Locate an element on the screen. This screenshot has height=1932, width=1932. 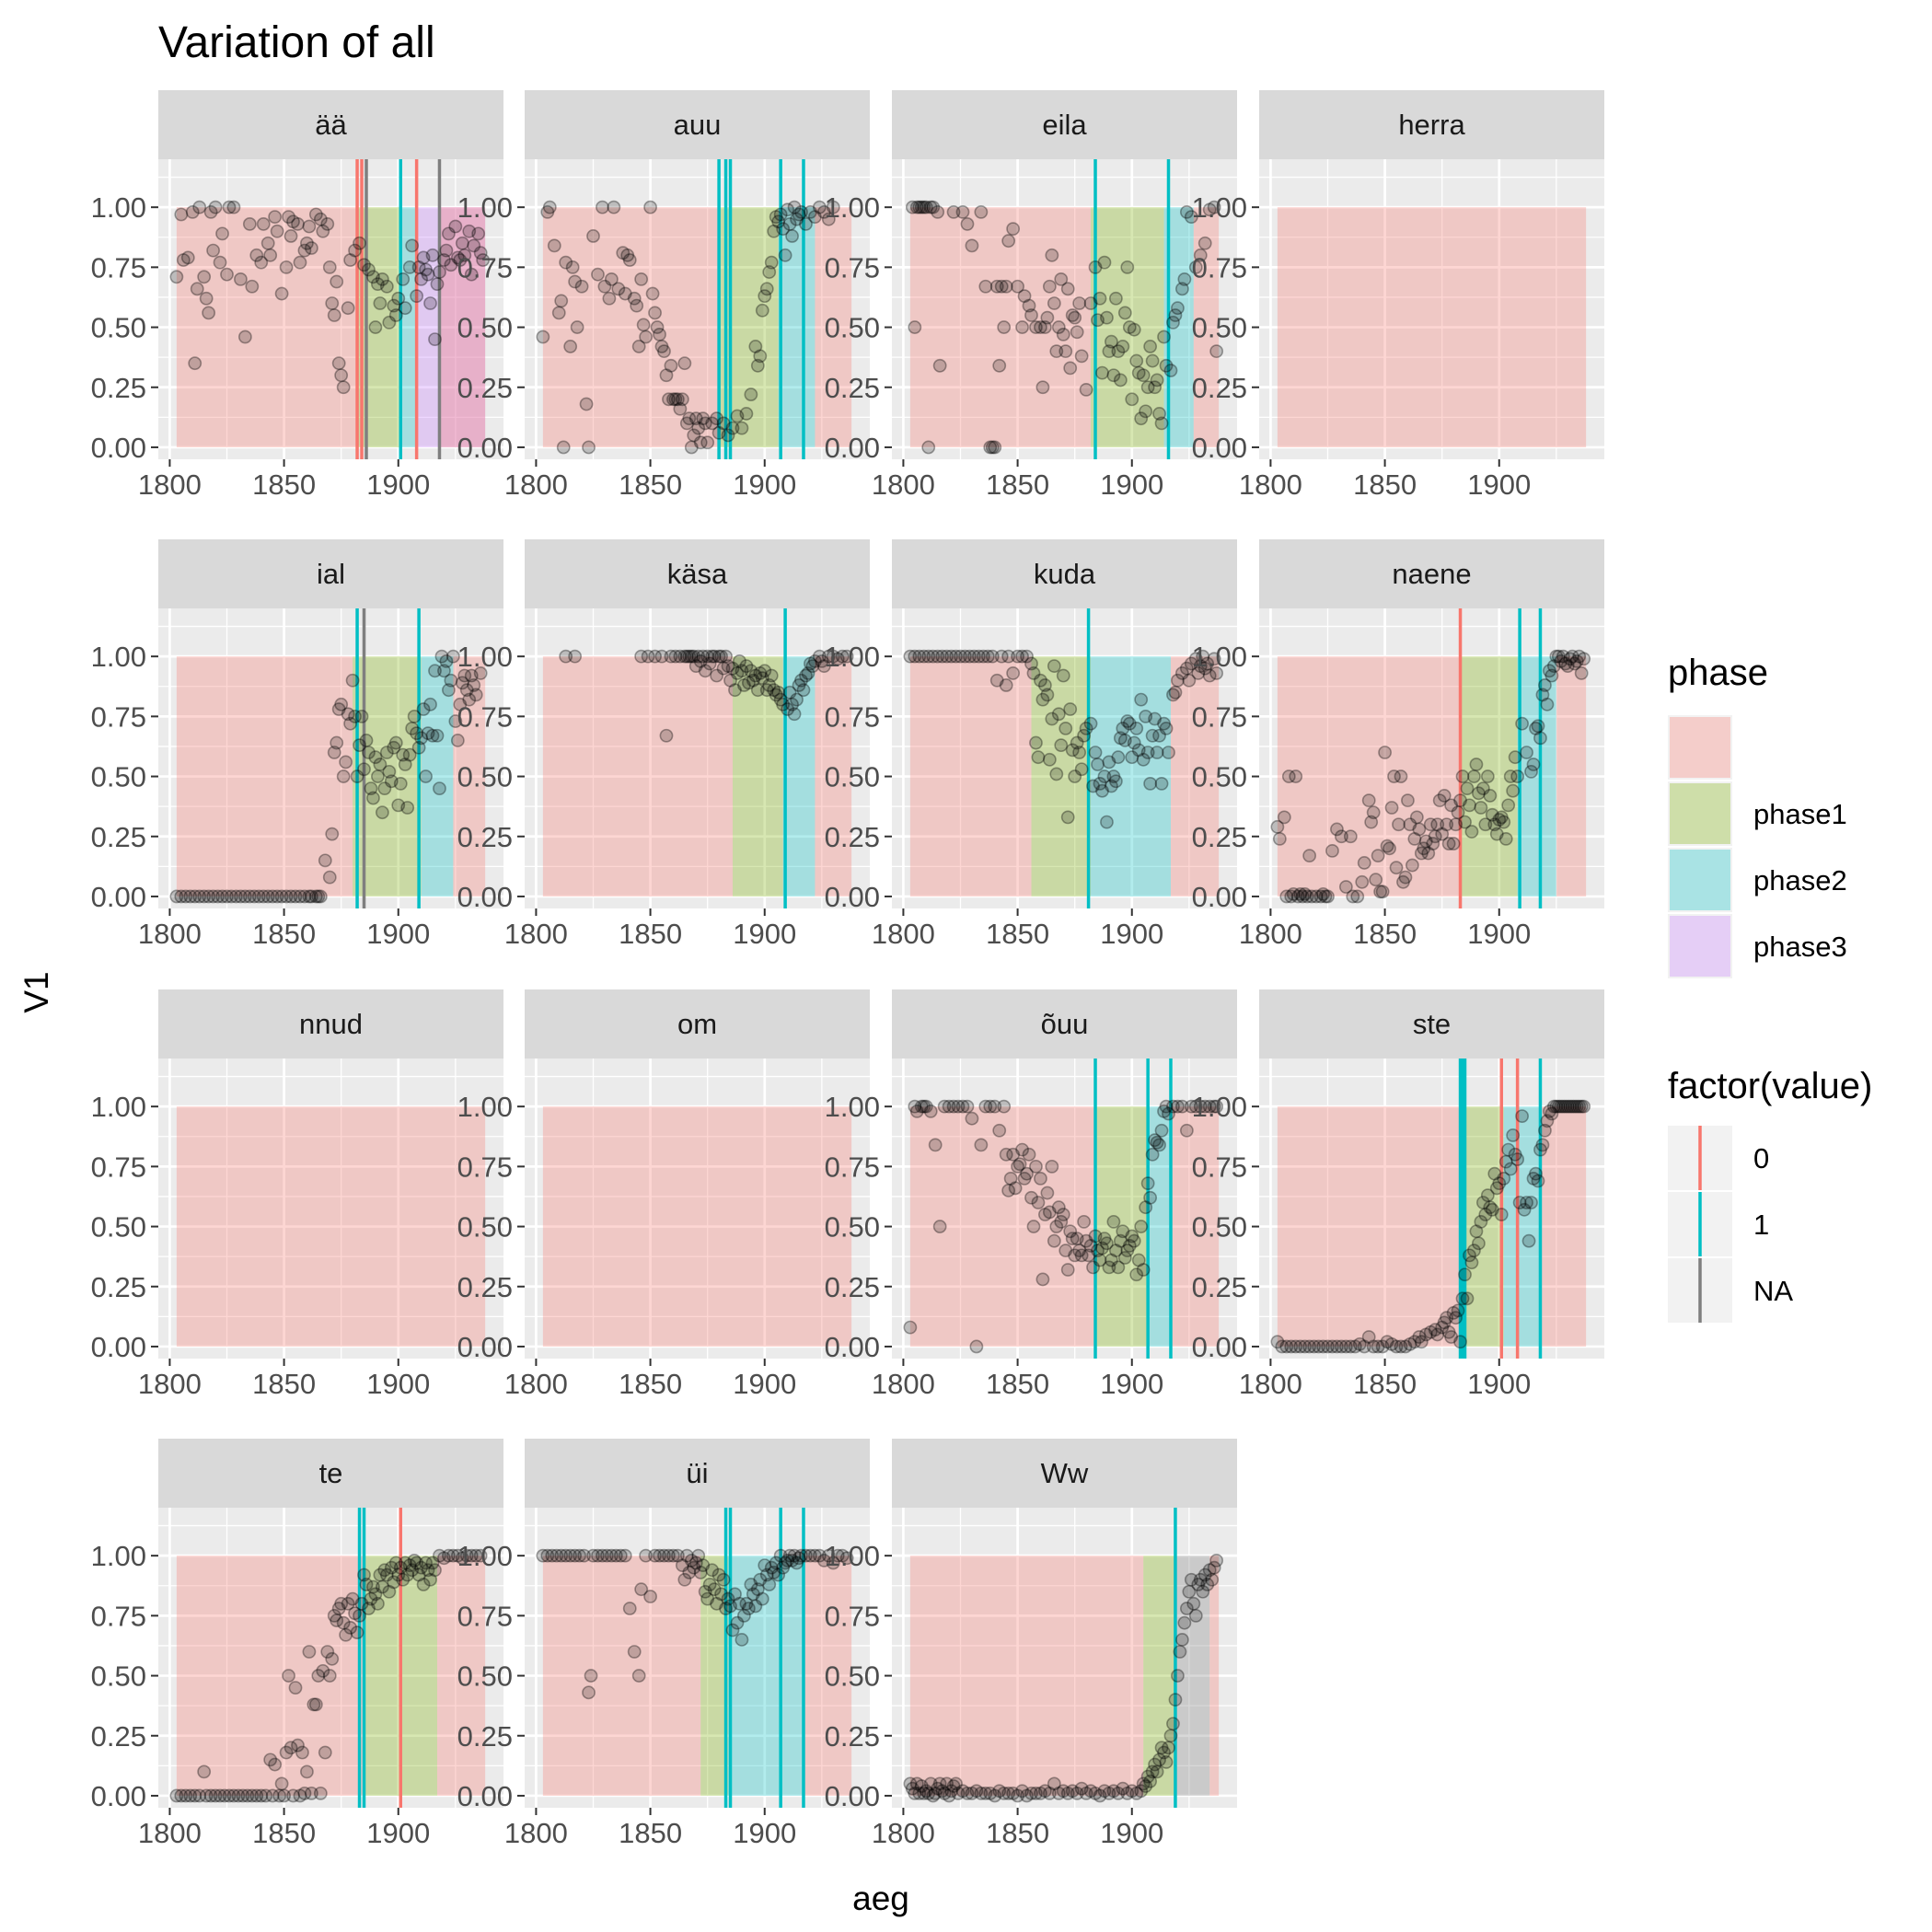
strip-naene is located at coordinates (1431, 574).